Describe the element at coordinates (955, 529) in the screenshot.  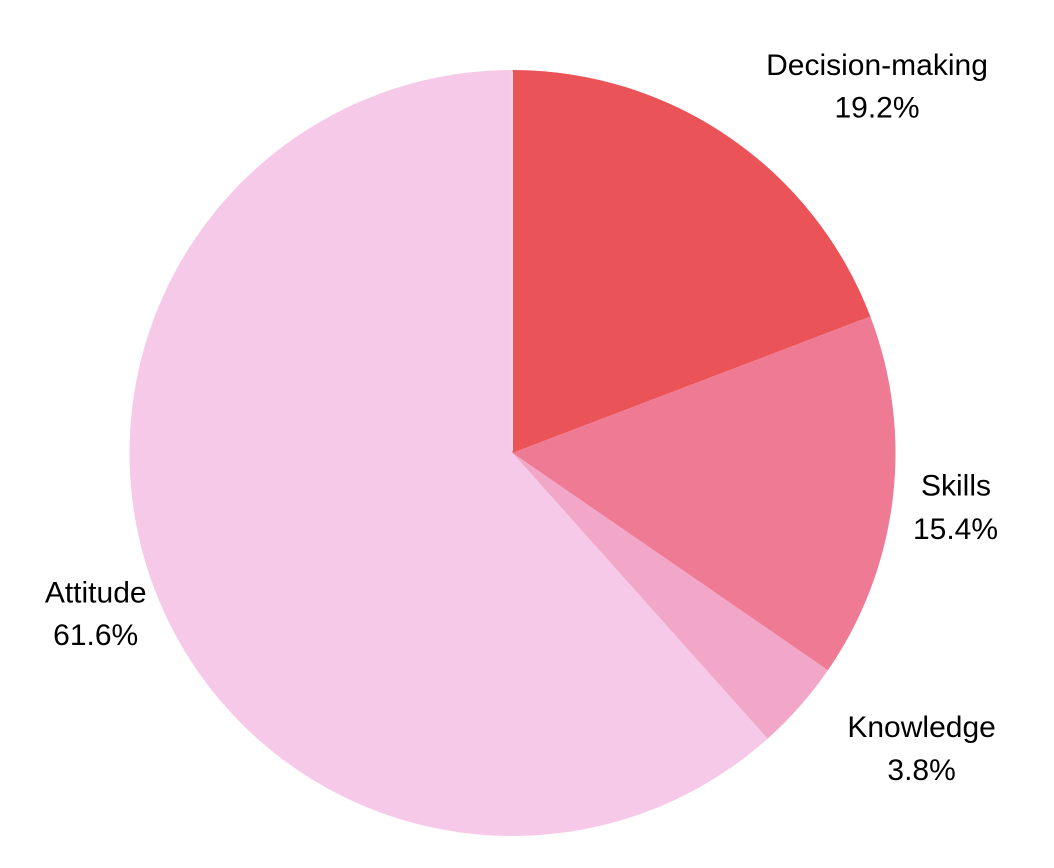
I see `svg-text: 15.4%` at that location.